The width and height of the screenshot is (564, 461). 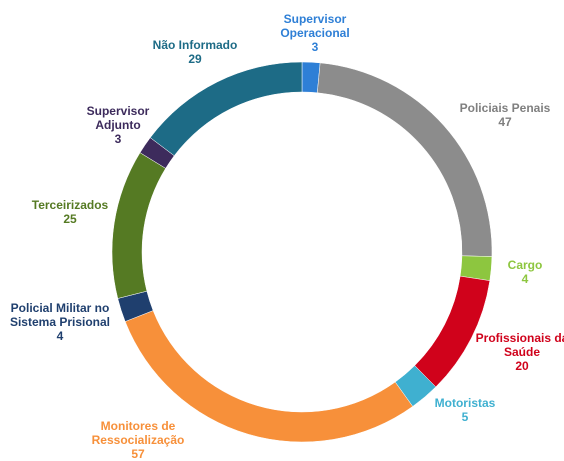 I want to click on category-name: Terceirizados, so click(x=70, y=205).